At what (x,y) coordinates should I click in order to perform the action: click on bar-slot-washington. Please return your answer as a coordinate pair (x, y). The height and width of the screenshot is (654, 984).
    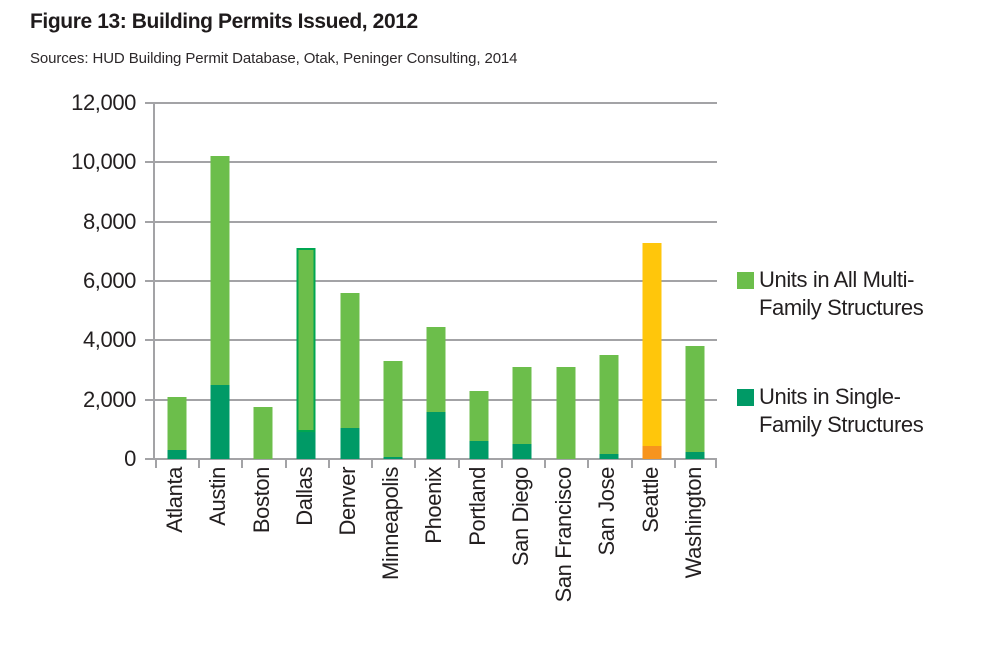
    Looking at the image, I should click on (695, 281).